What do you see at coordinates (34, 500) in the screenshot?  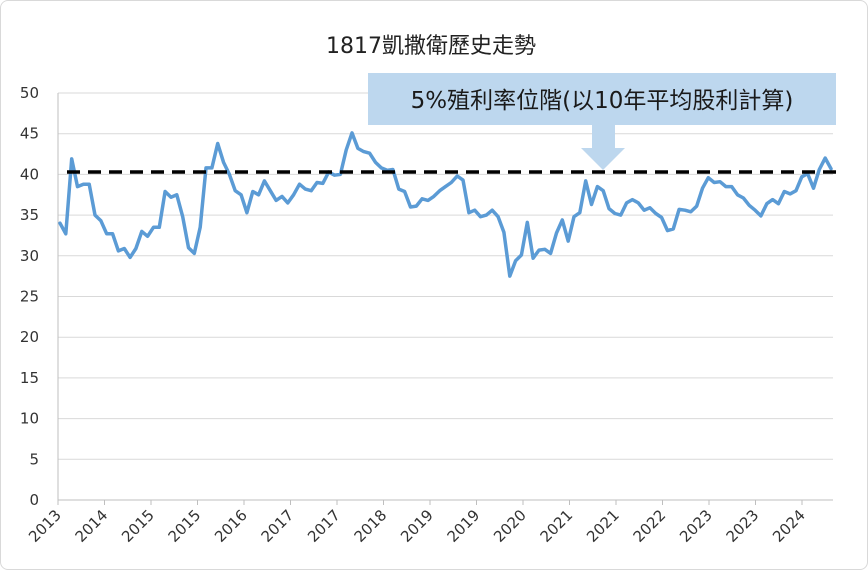 I see `y-tick-label: 0` at bounding box center [34, 500].